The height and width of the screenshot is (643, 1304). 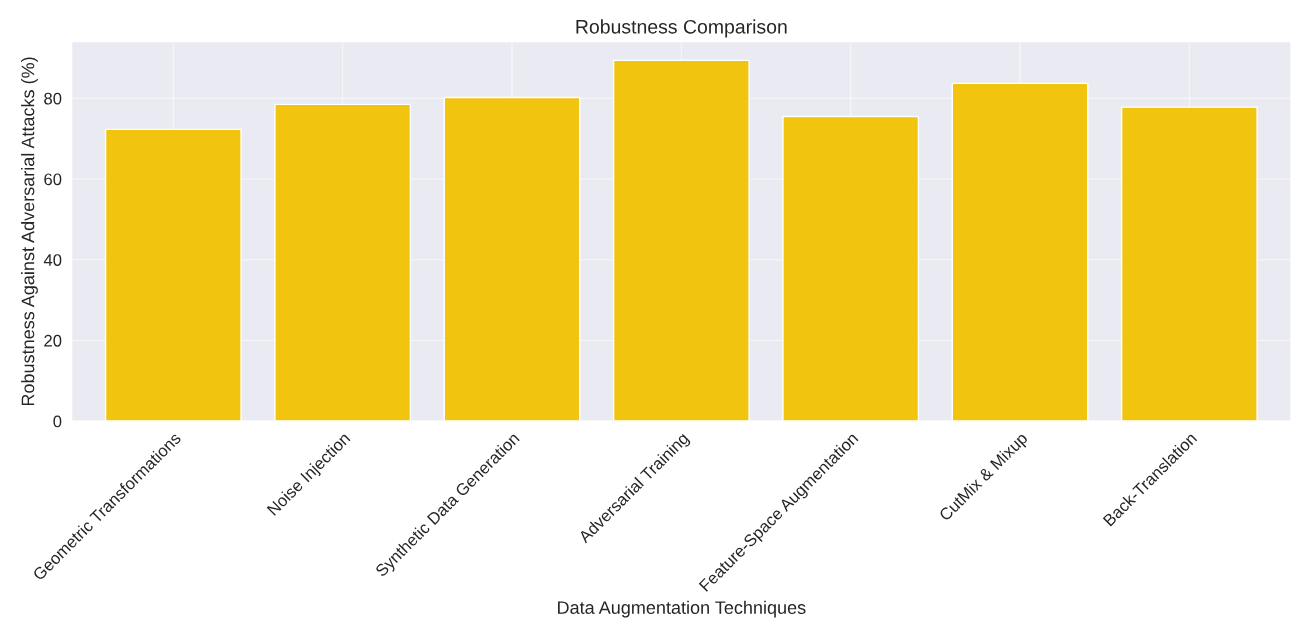 What do you see at coordinates (57, 421) in the screenshot?
I see `y-tick-label: 0` at bounding box center [57, 421].